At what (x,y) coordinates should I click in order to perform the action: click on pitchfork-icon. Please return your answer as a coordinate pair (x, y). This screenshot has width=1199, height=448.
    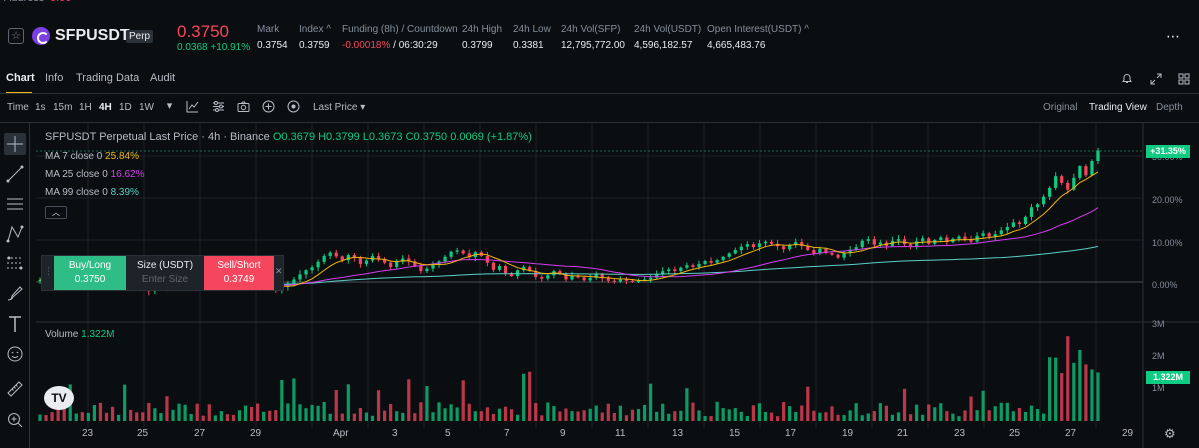
    Looking at the image, I should click on (15, 234).